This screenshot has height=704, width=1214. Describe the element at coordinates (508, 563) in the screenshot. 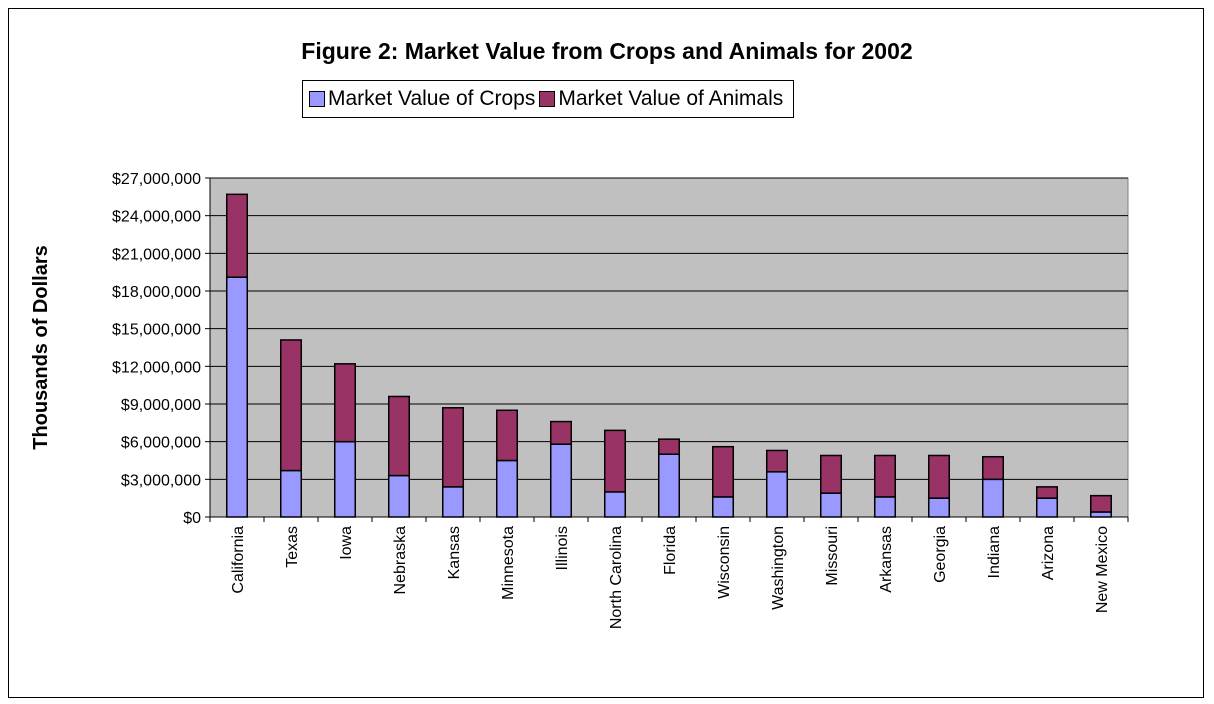

I see `x-tick-label: Minnesota` at that location.